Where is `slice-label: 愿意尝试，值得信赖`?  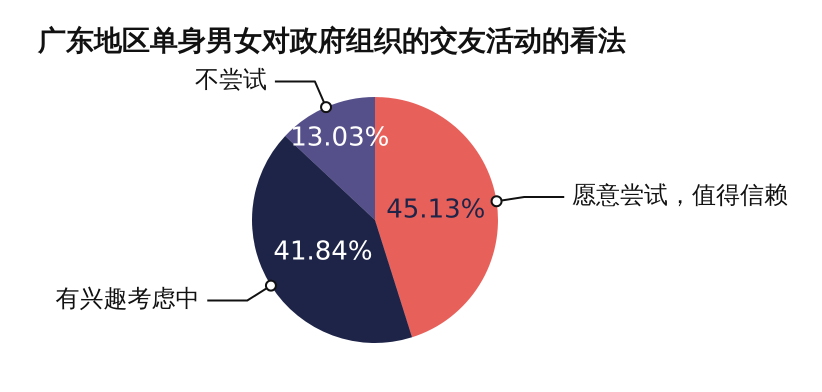 slice-label: 愿意尝试，值得信赖 is located at coordinates (680, 195).